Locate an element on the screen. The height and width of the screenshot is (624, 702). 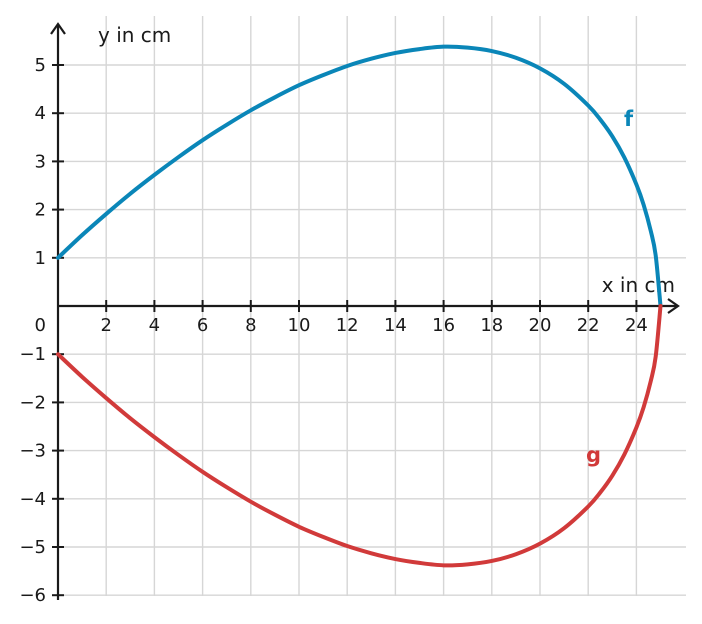
y-tick-label: 1 is located at coordinates (40, 258).